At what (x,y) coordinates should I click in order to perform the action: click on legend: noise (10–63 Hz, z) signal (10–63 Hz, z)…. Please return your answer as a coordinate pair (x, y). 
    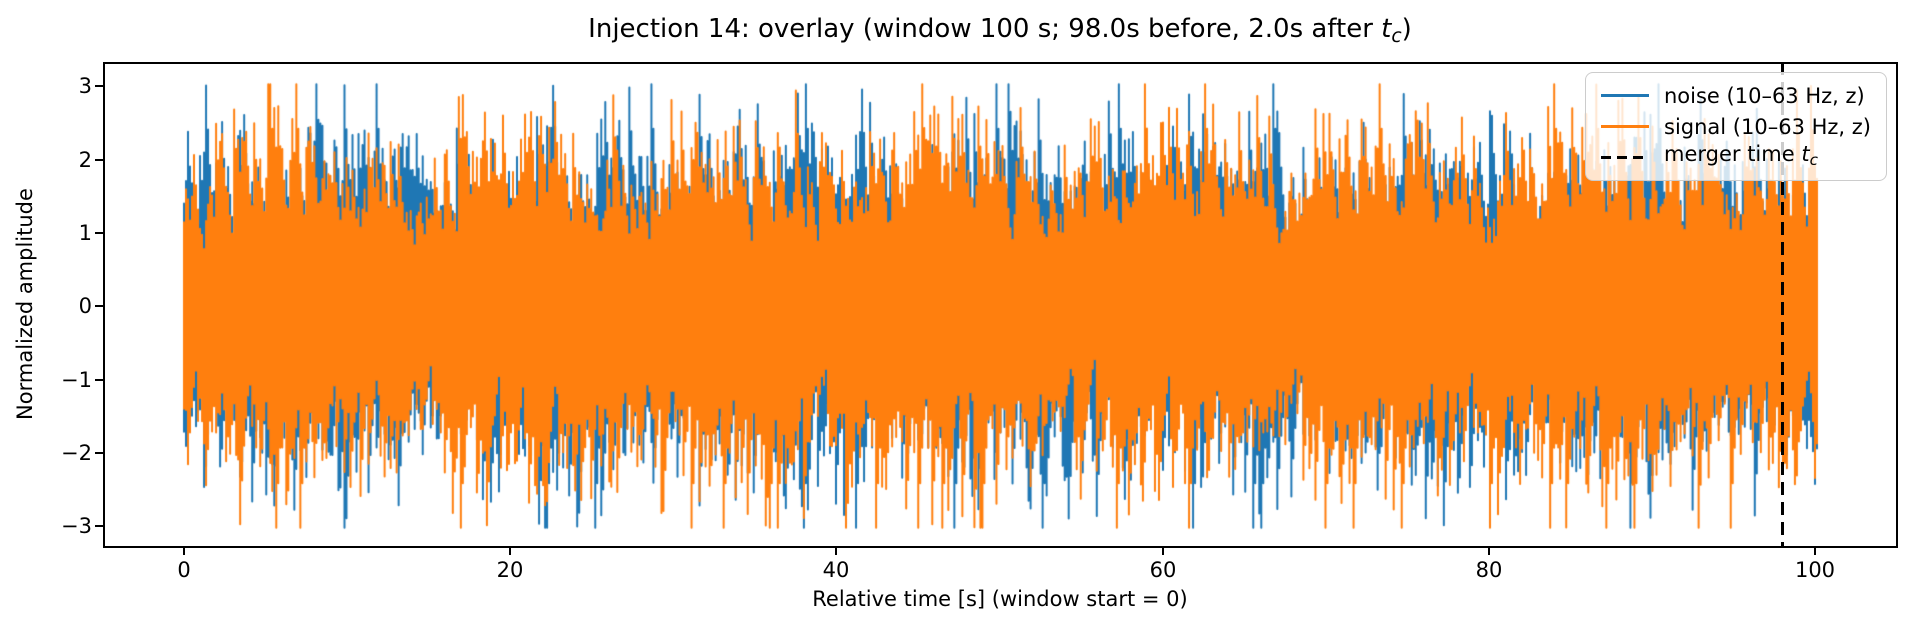
    Looking at the image, I should click on (1736, 126).